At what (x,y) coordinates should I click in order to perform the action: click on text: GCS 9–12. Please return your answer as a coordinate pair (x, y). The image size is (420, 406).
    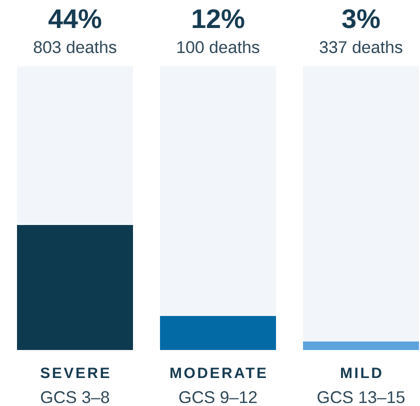
    Looking at the image, I should click on (218, 397).